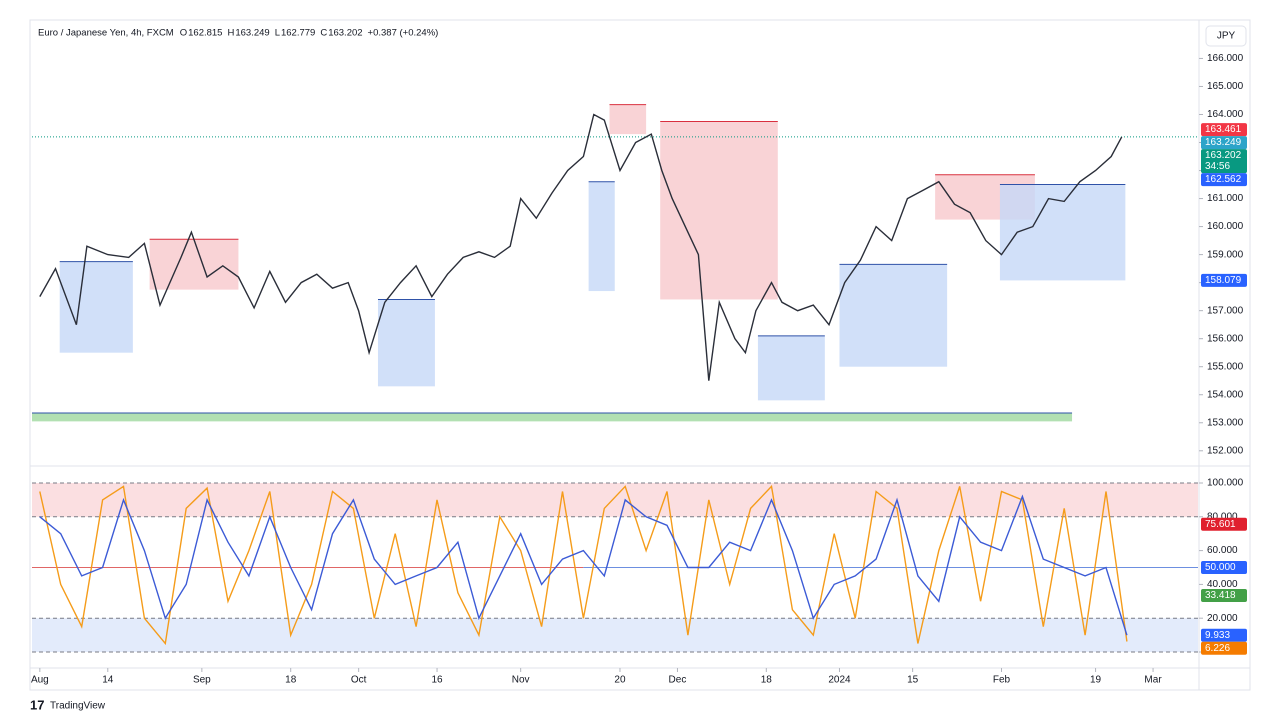 This screenshot has height=720, width=1280. I want to click on y-tick-label: 100.000, so click(1225, 483).